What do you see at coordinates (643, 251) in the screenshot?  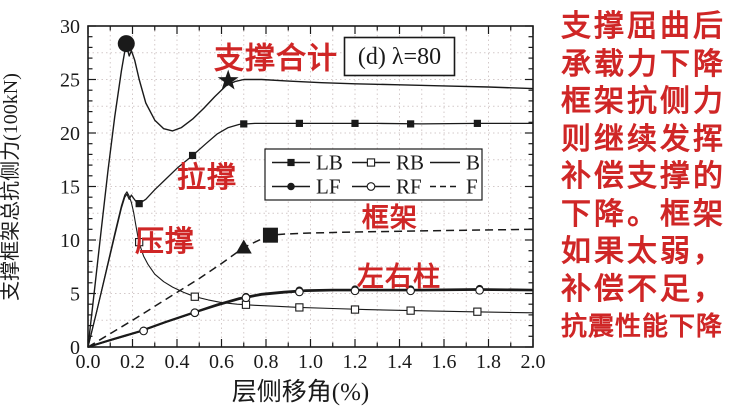 I see `side-text-line: 如果太弱，` at bounding box center [643, 251].